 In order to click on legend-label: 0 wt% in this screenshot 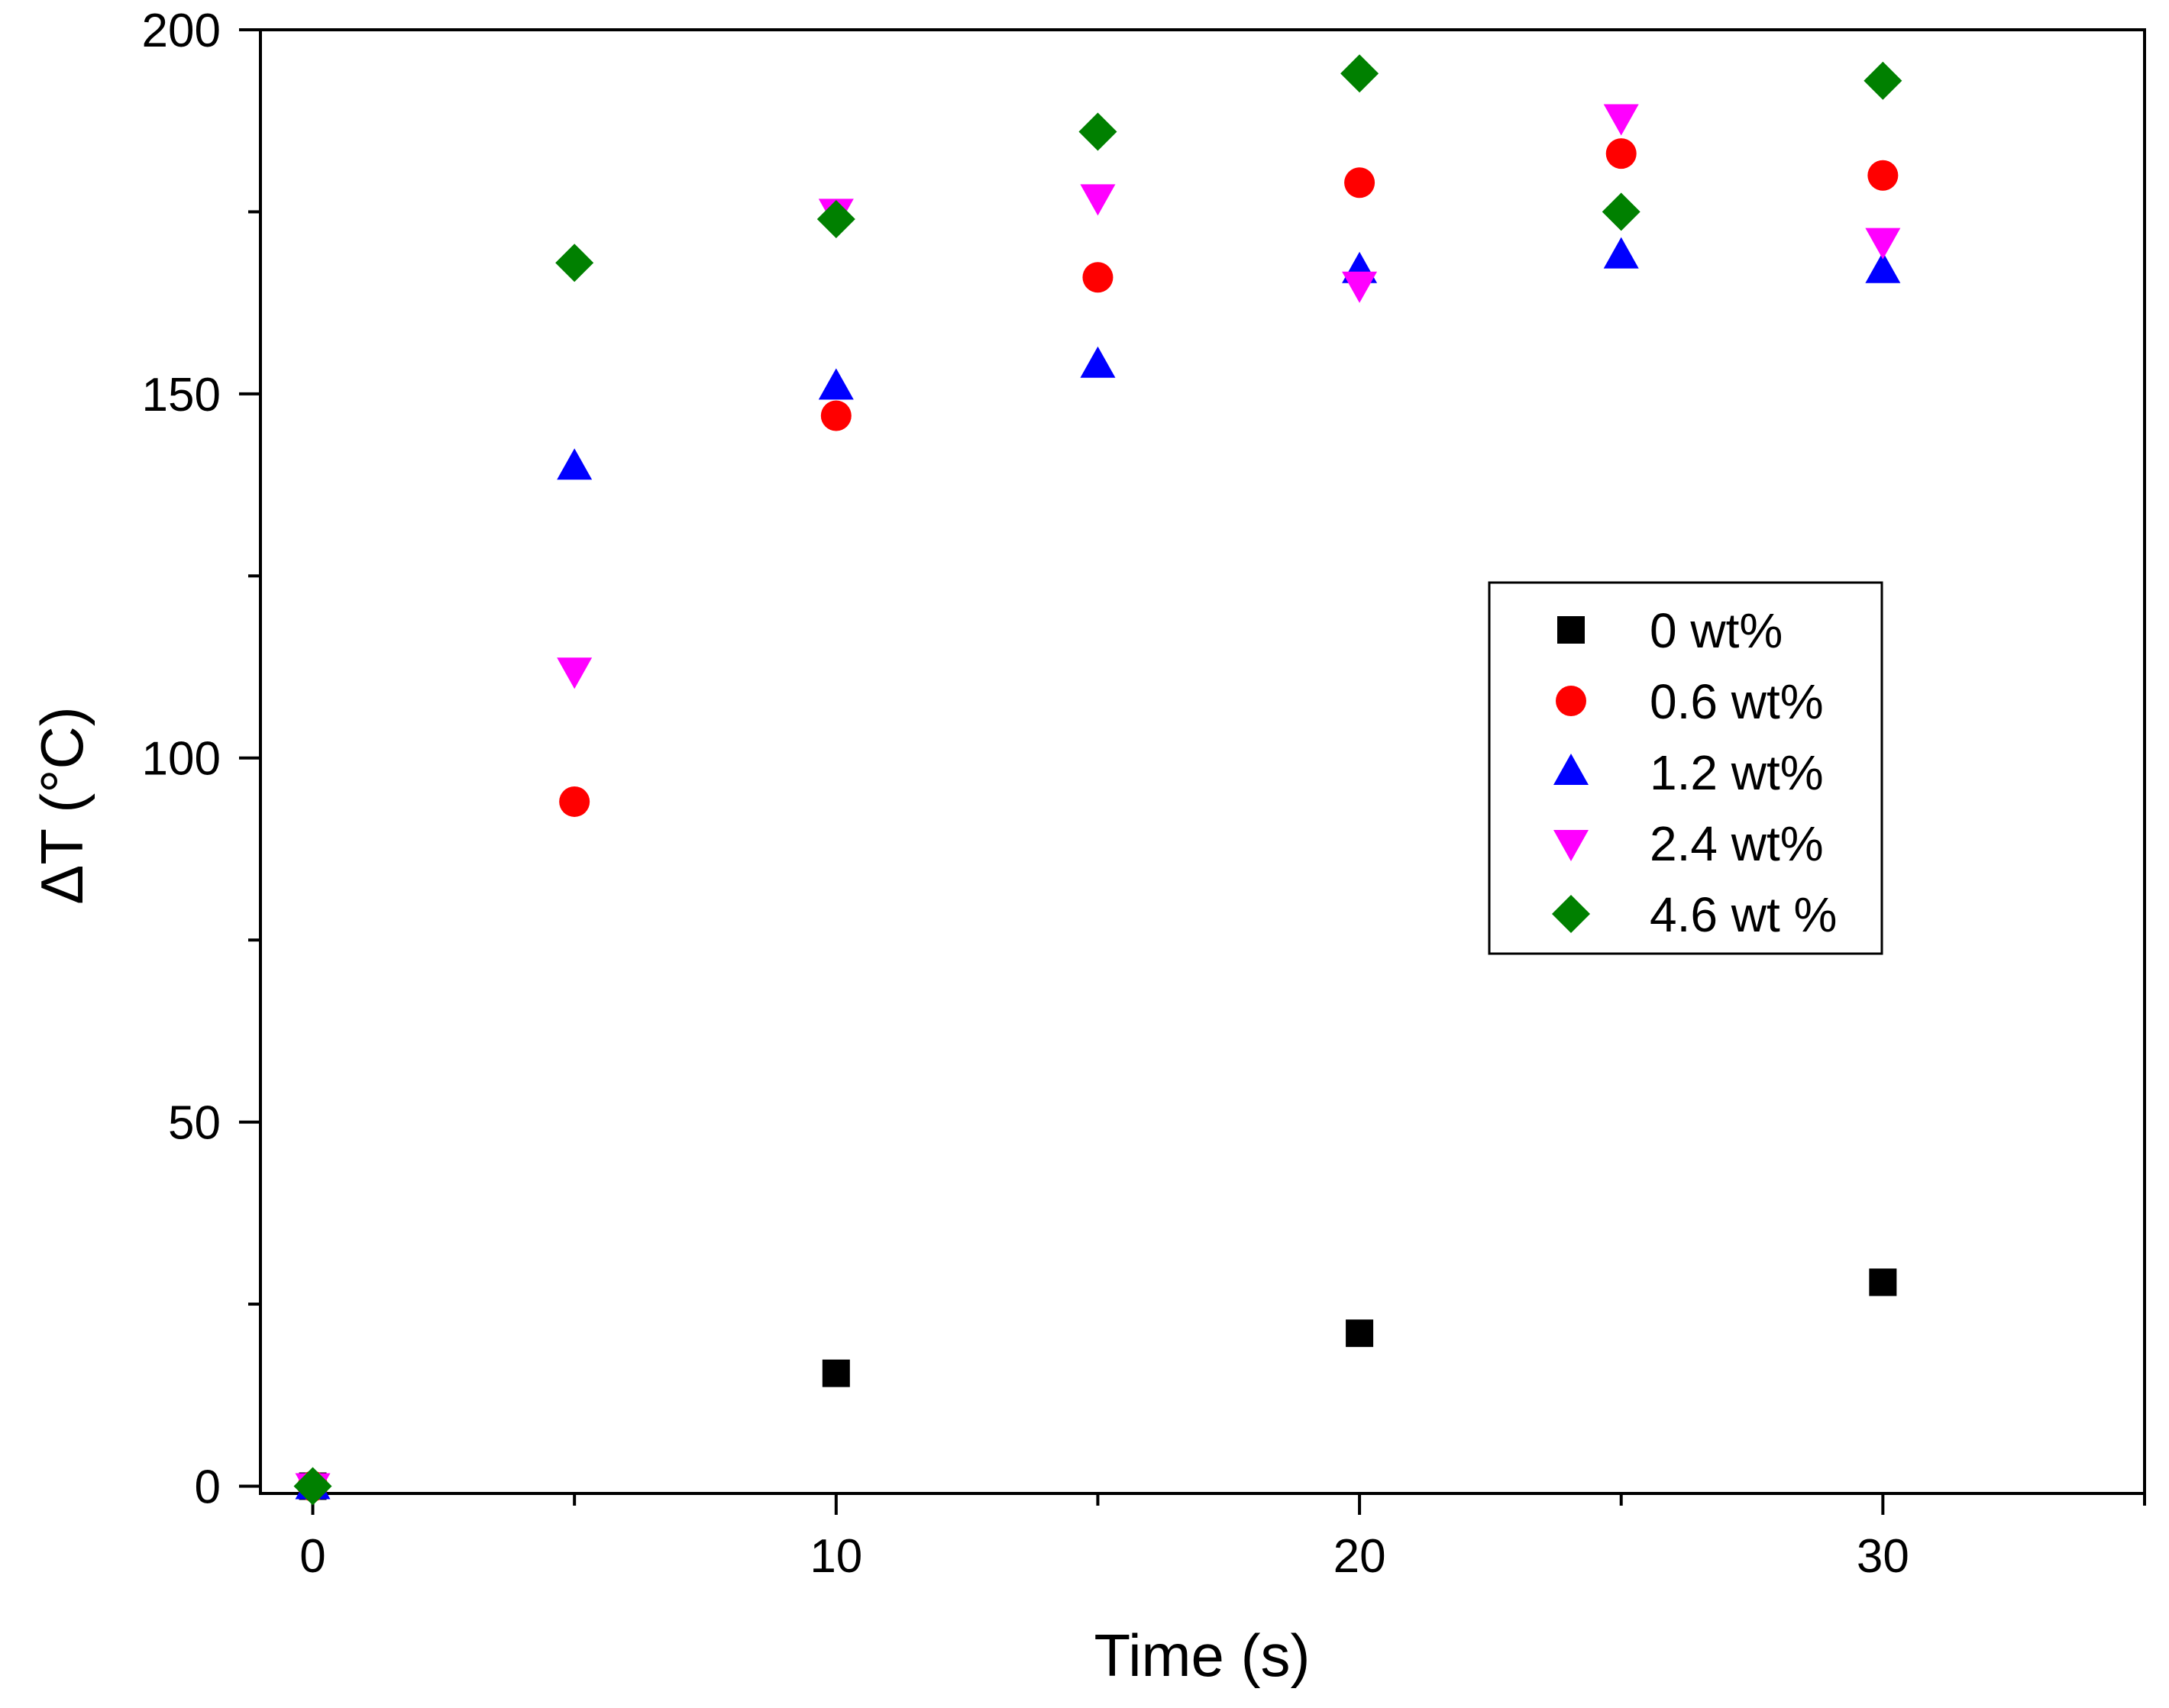, I will do `click(1716, 630)`.